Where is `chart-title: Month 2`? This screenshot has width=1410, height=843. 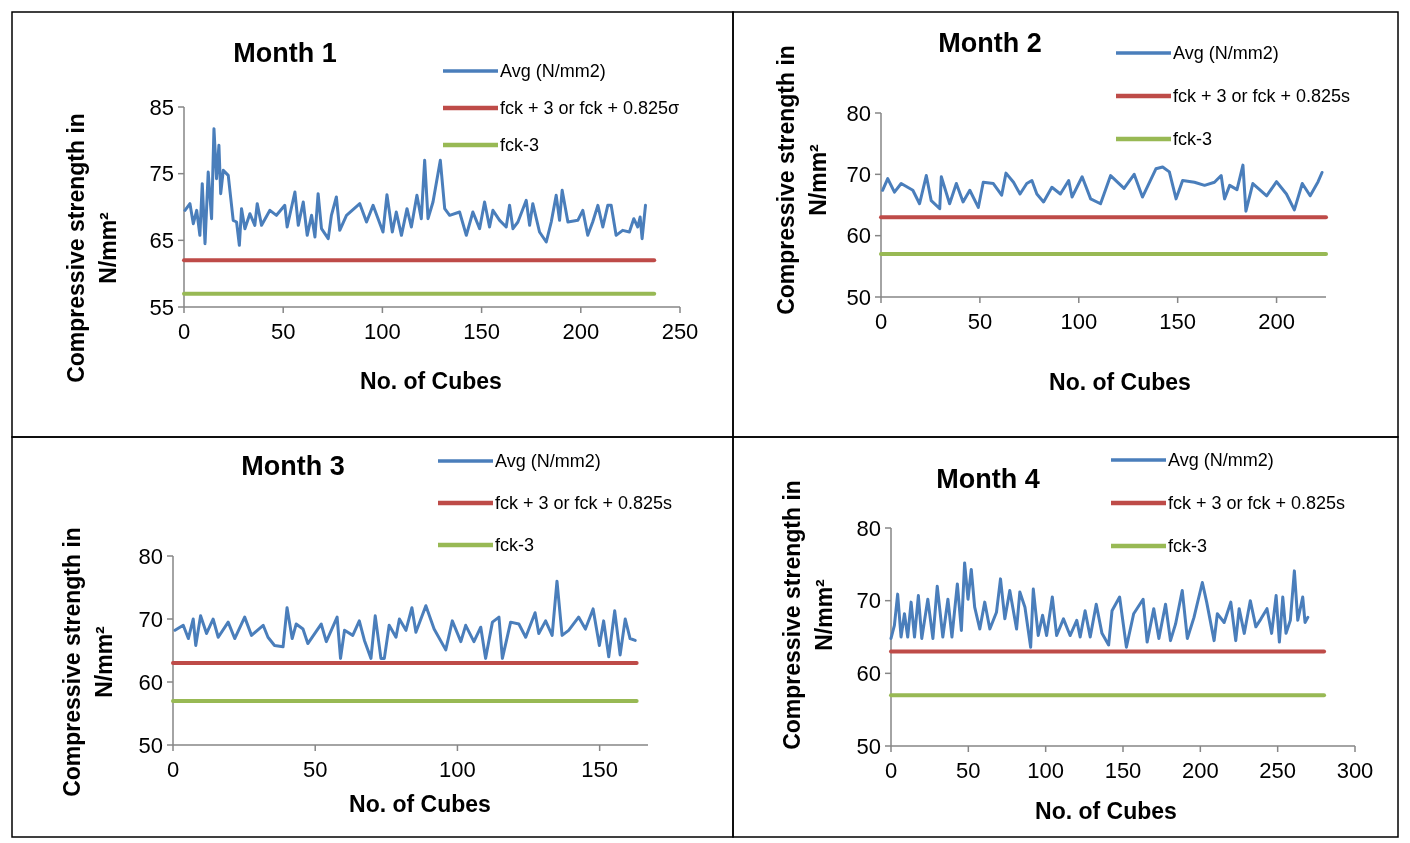 chart-title: Month 2 is located at coordinates (990, 43).